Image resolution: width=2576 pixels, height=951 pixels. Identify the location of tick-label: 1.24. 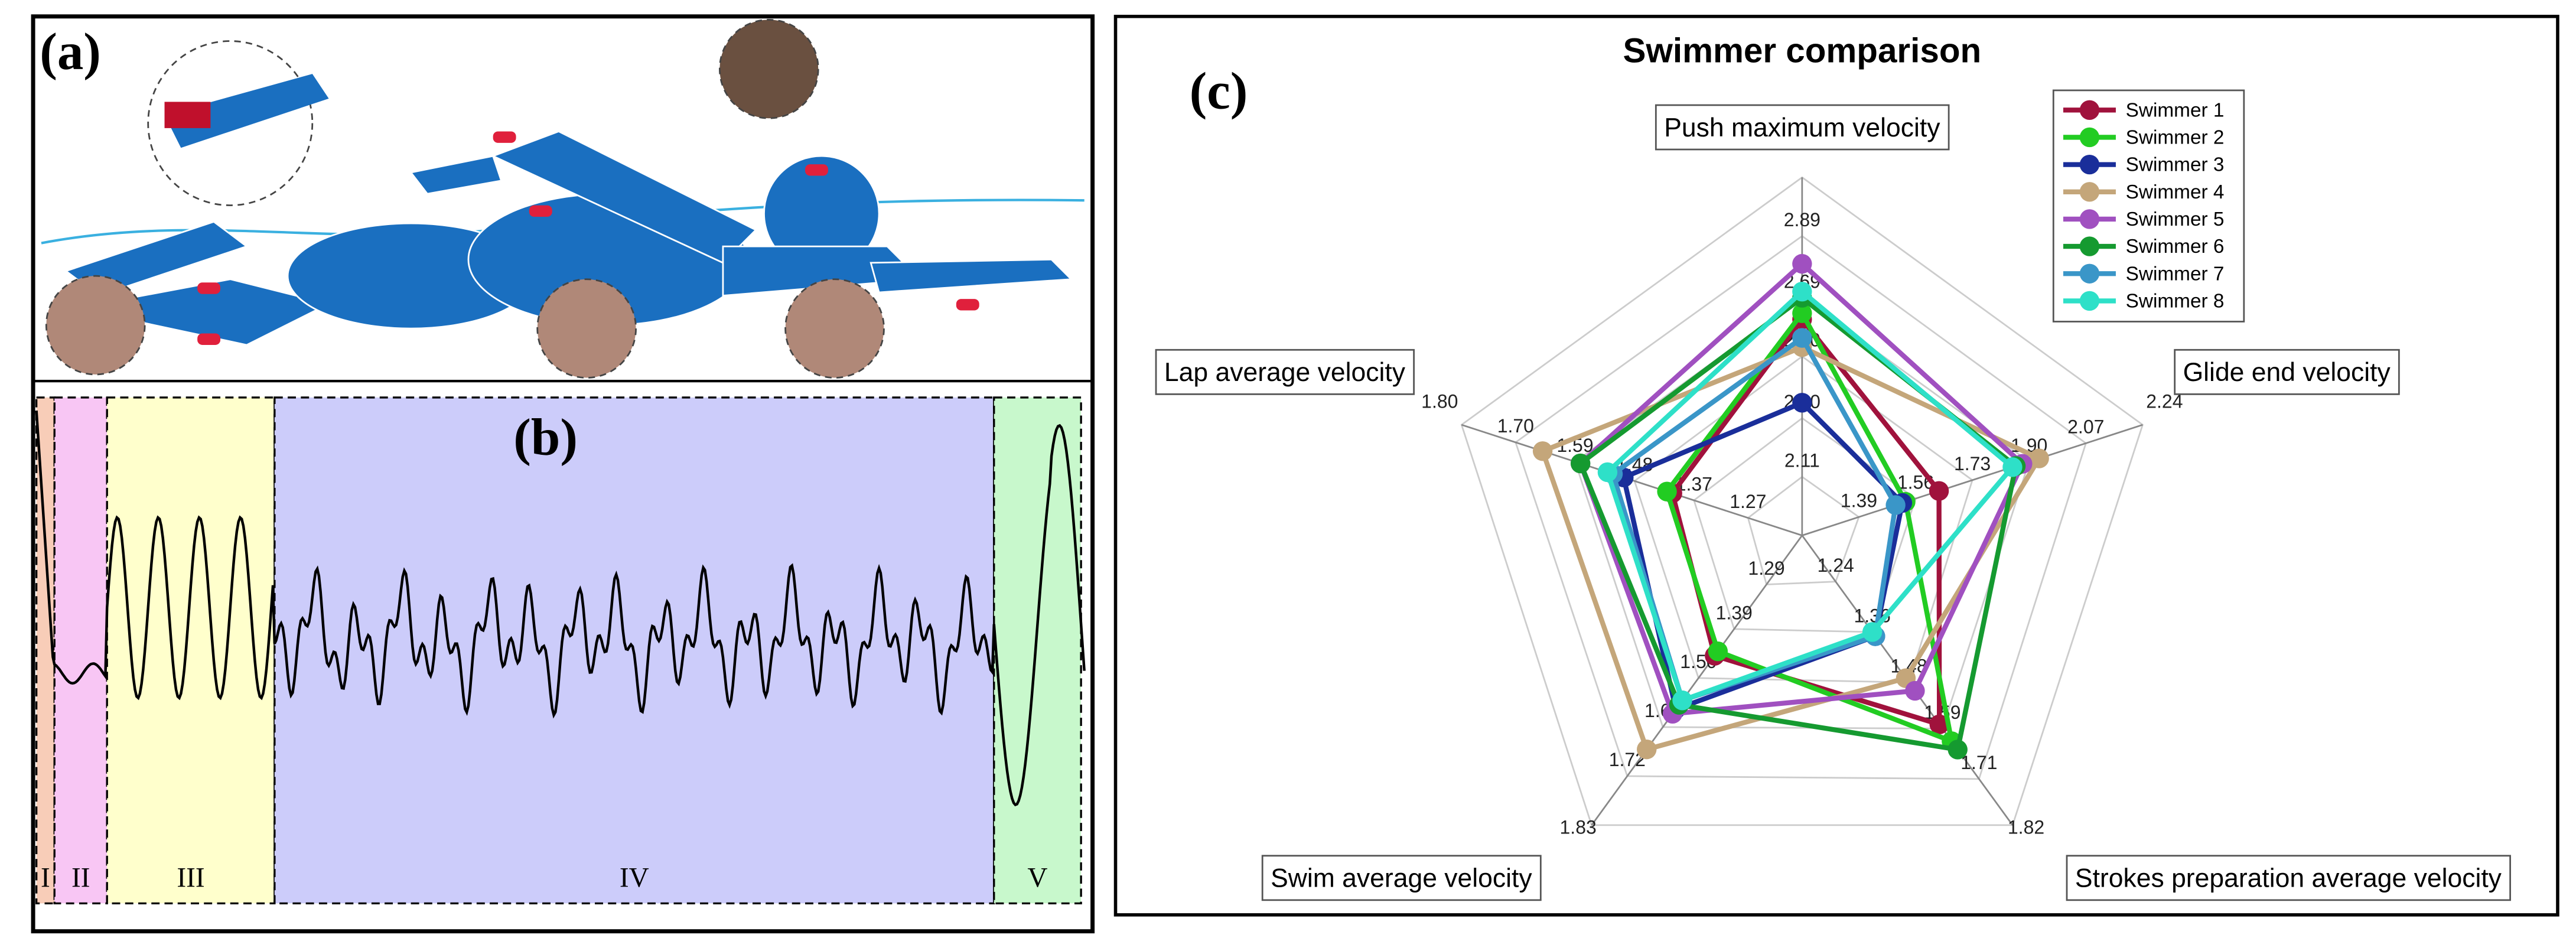
(1836, 565).